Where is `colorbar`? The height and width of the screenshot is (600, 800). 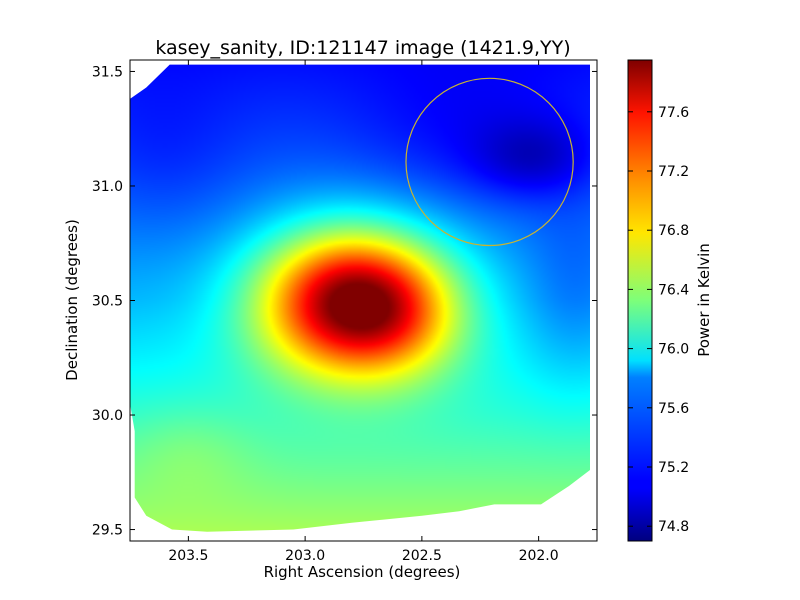 colorbar is located at coordinates (640, 300).